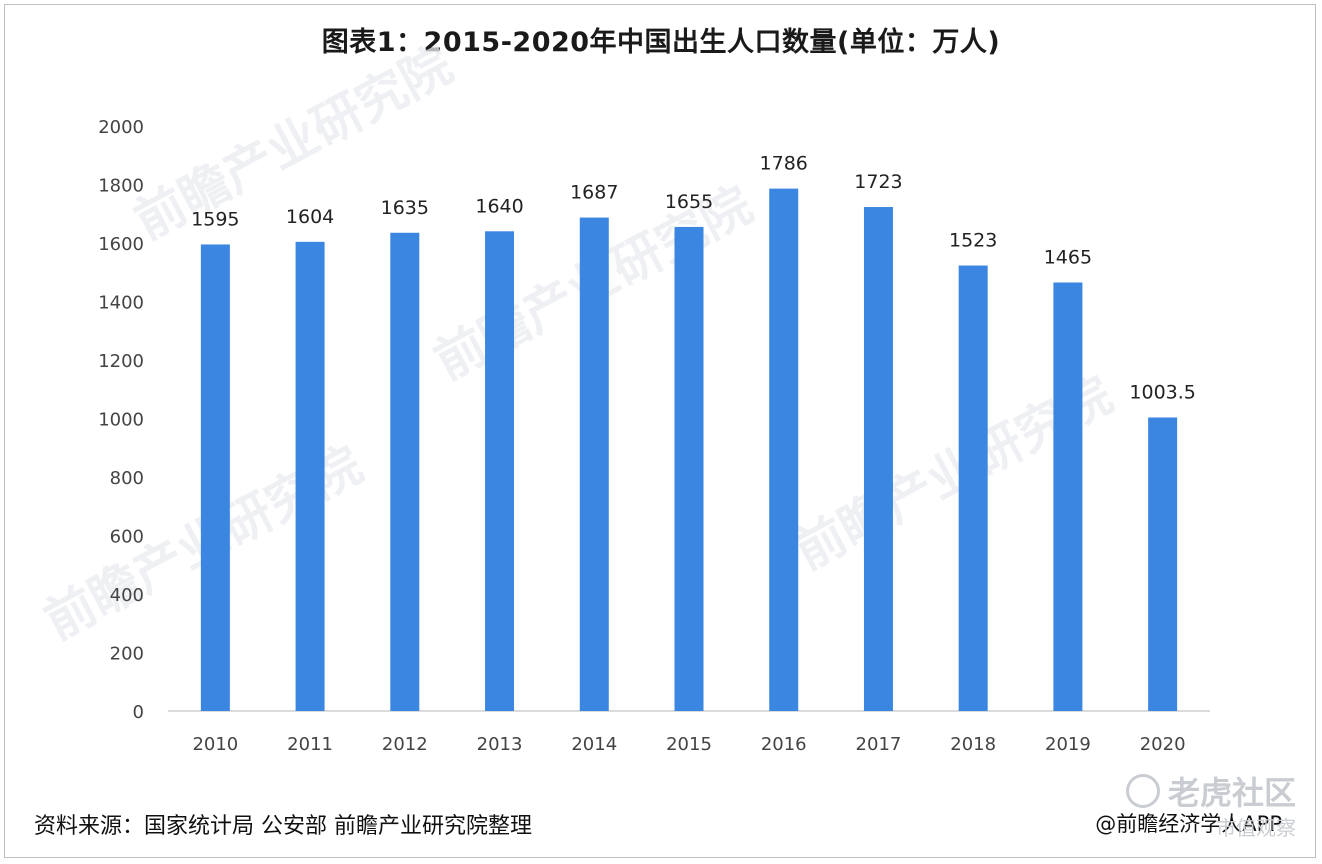 The image size is (1322, 864). What do you see at coordinates (499, 206) in the screenshot?
I see `data-label-2013: 1640` at bounding box center [499, 206].